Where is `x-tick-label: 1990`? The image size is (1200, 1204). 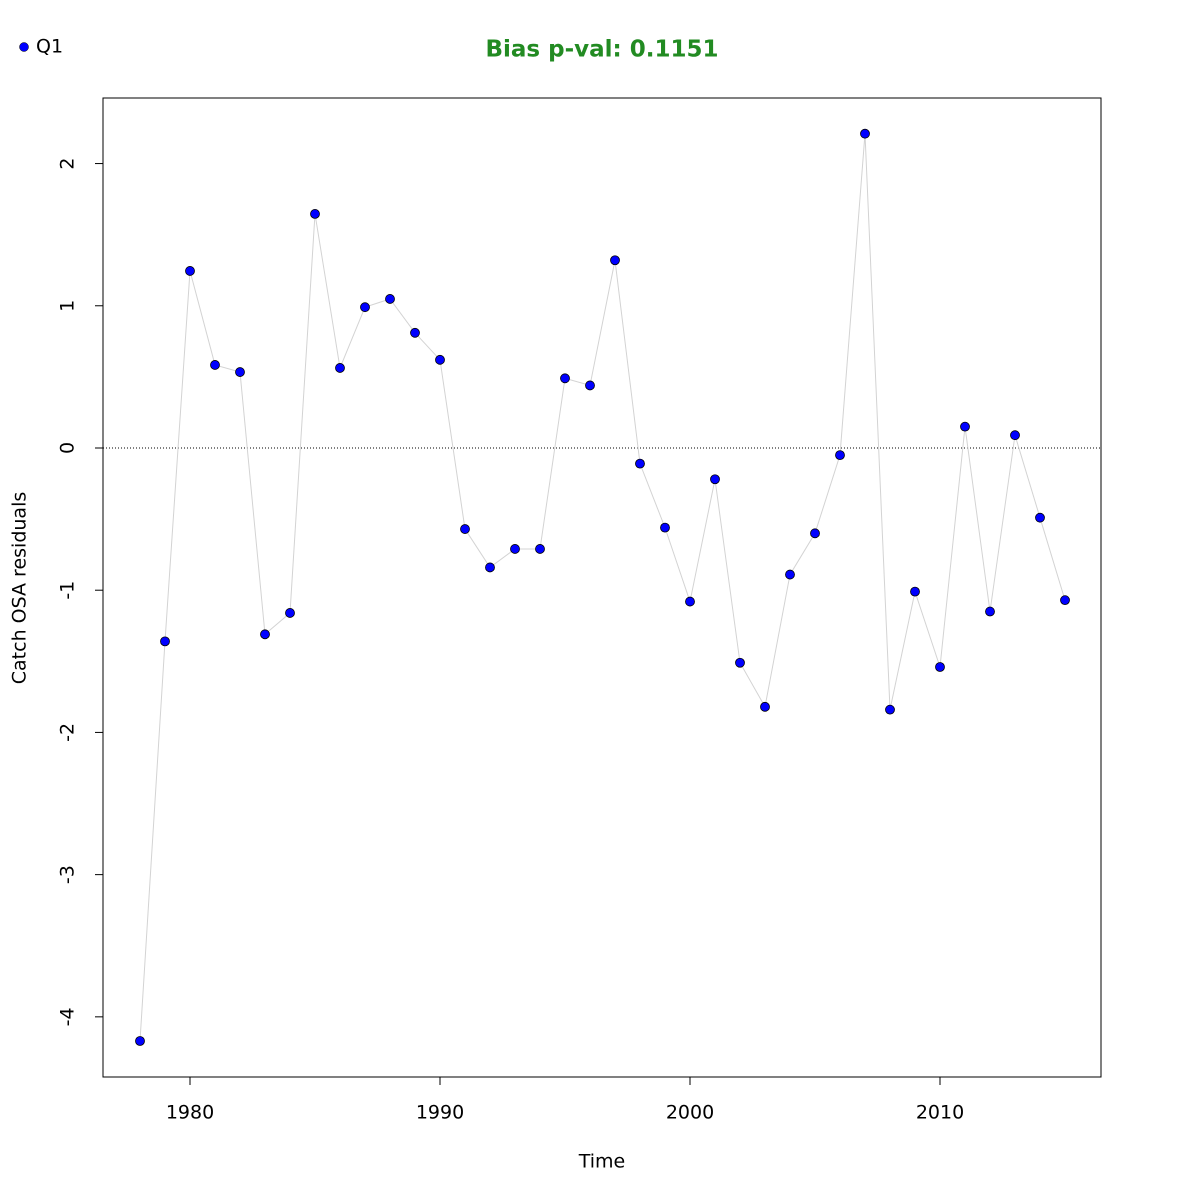 x-tick-label: 1990 is located at coordinates (440, 1113).